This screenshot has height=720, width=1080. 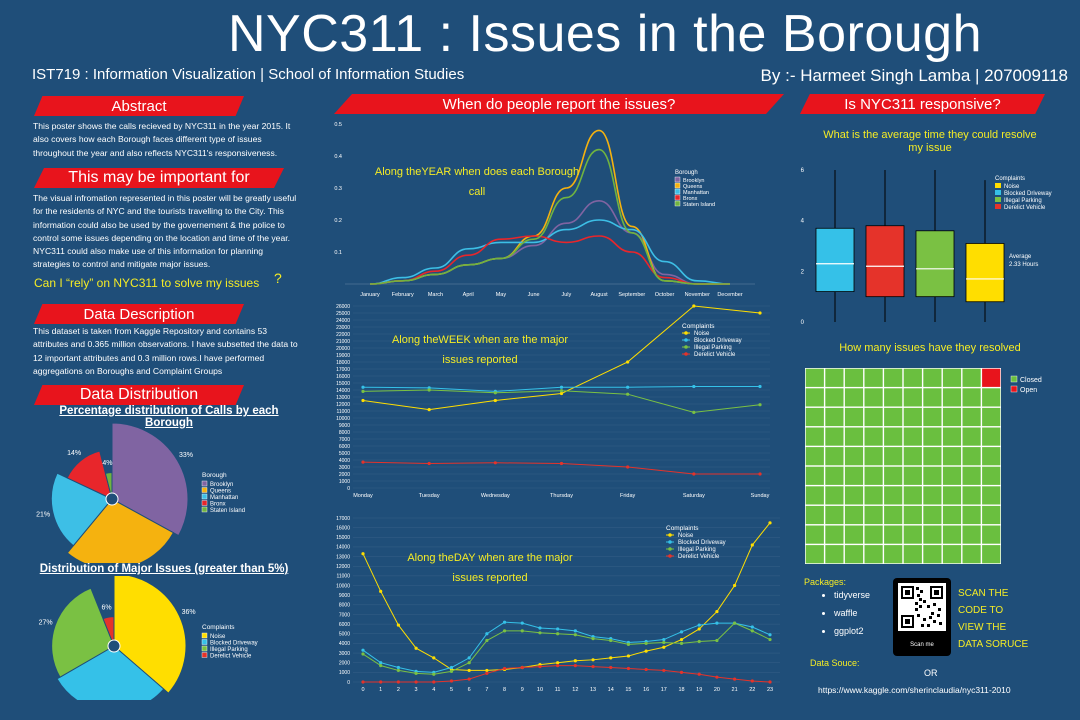 I want to click on legend-label: Illegal Parking, so click(x=697, y=550).